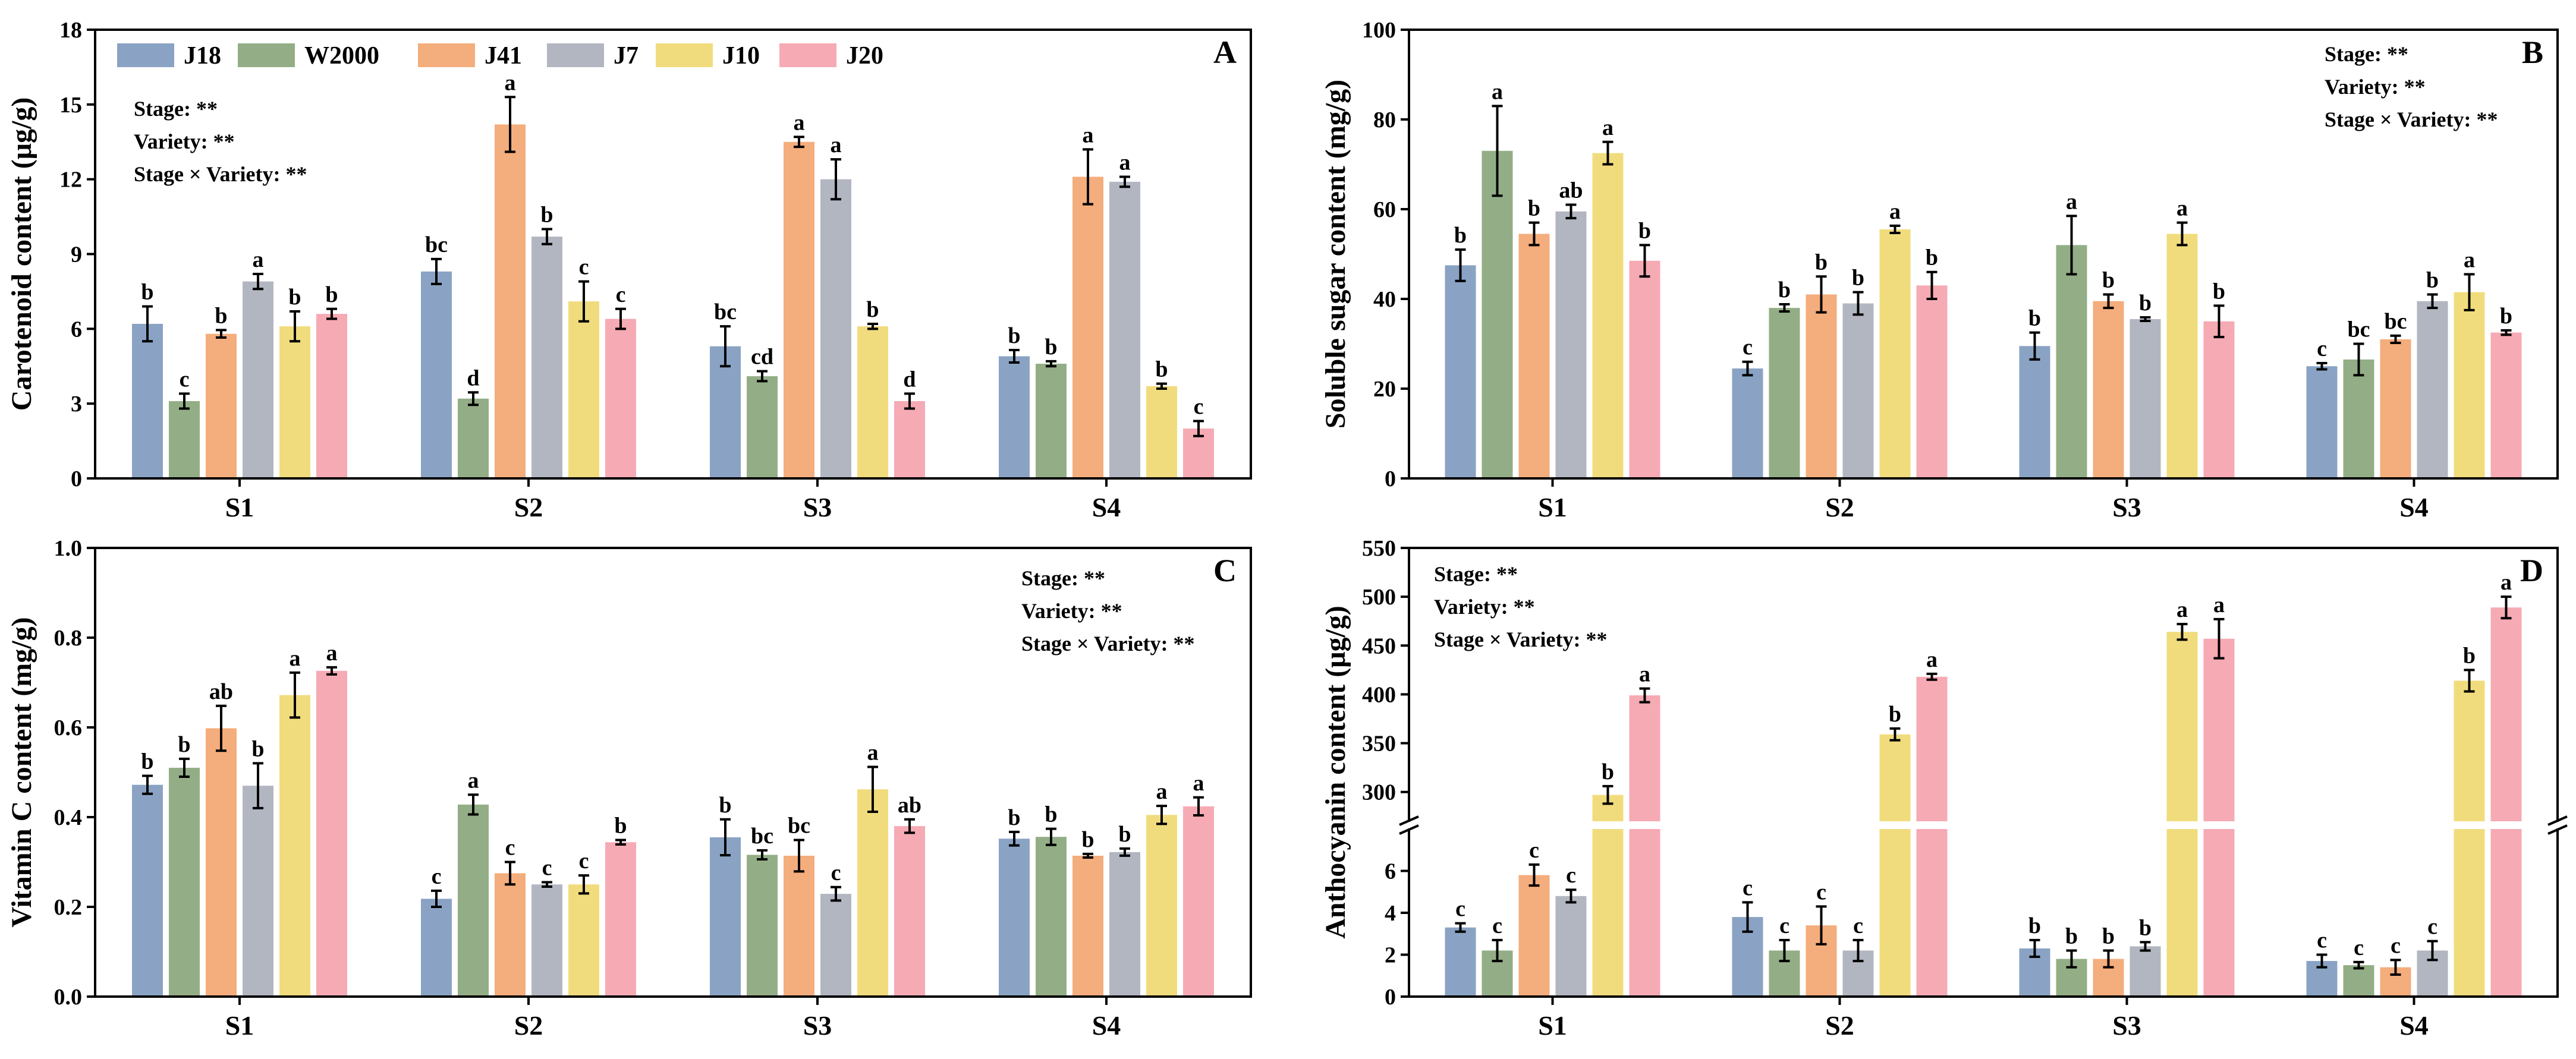  What do you see at coordinates (2108, 279) in the screenshot?
I see `significance-letter-j41-s3: b` at bounding box center [2108, 279].